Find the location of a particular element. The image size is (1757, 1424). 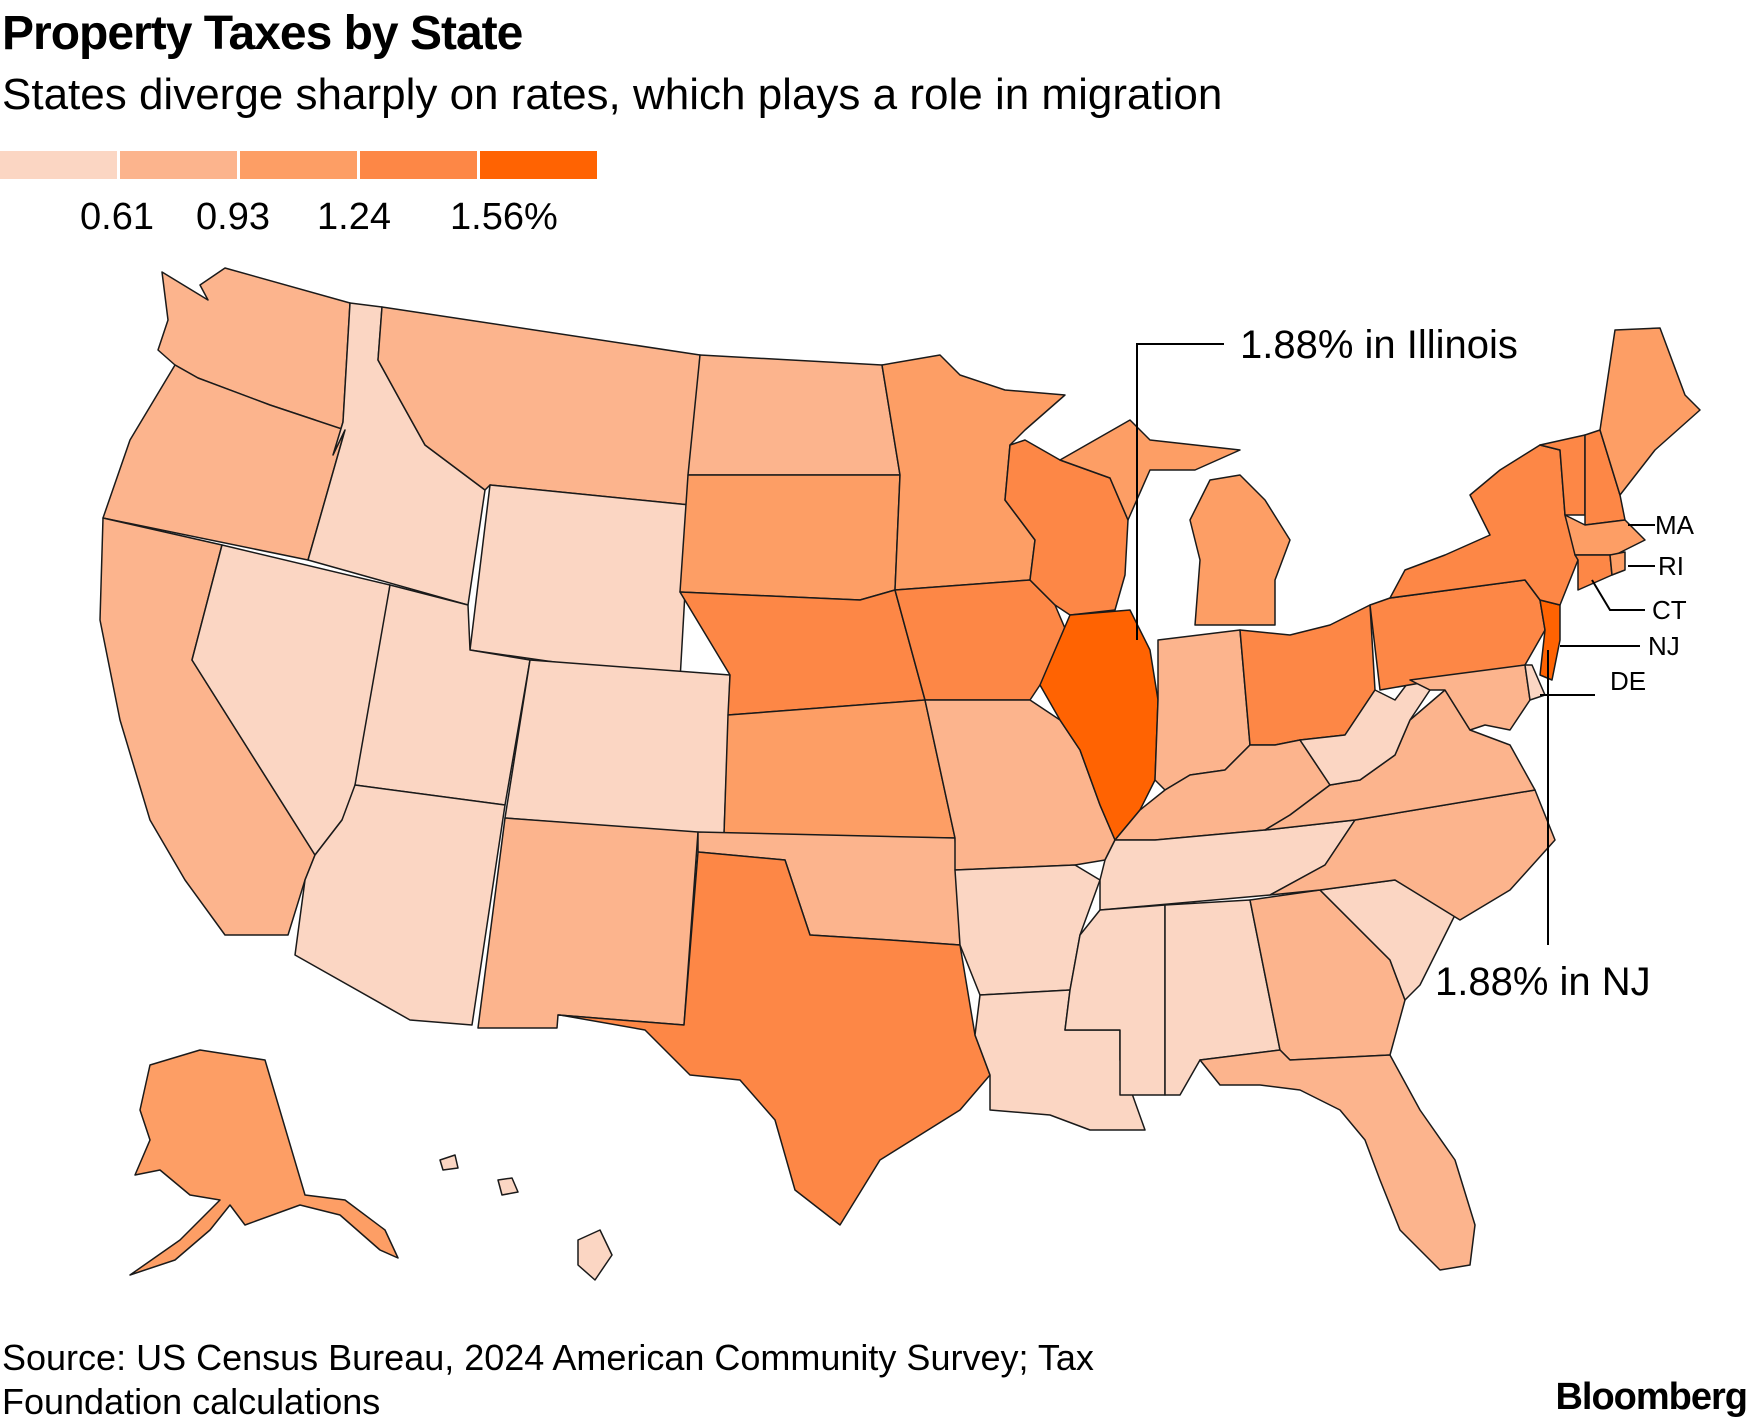

nj-callout: 1.88% in NJ is located at coordinates (1543, 982).